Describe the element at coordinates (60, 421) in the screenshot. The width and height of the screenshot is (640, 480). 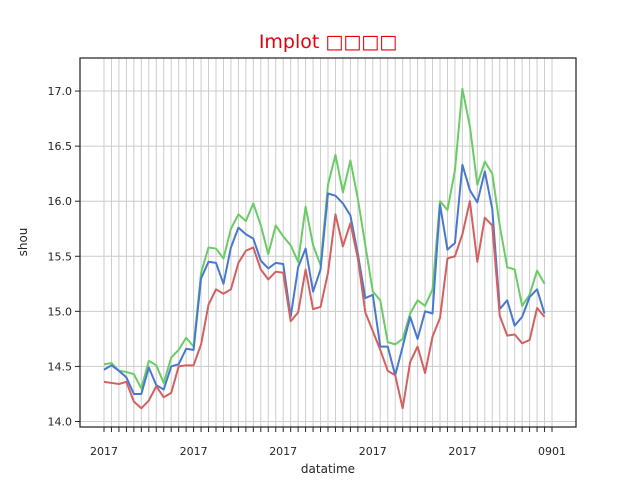
I see `y-tick-label: 14.0` at that location.